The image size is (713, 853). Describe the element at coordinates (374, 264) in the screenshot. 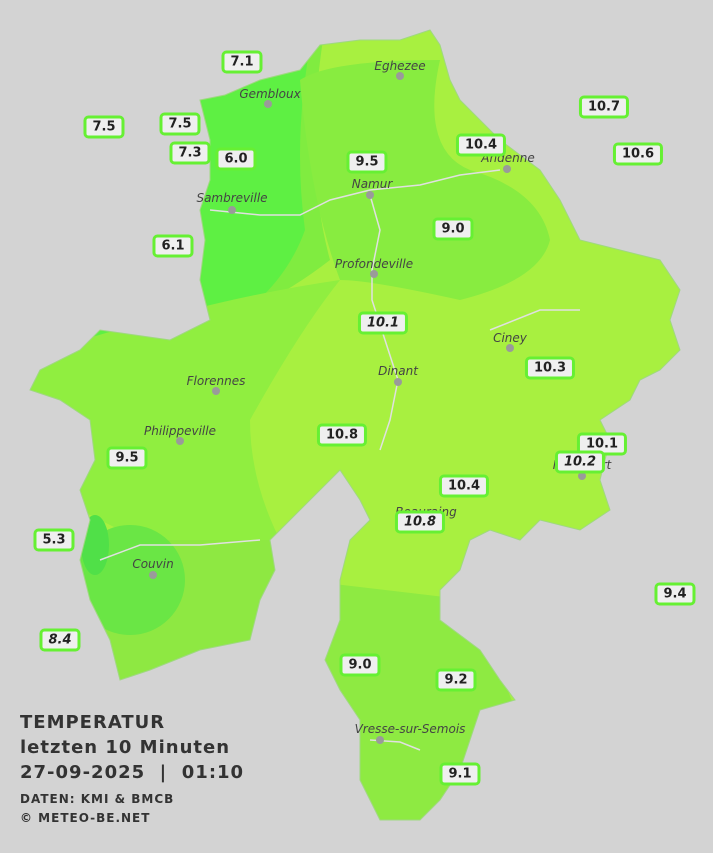

I see `city-label: Profondeville` at that location.